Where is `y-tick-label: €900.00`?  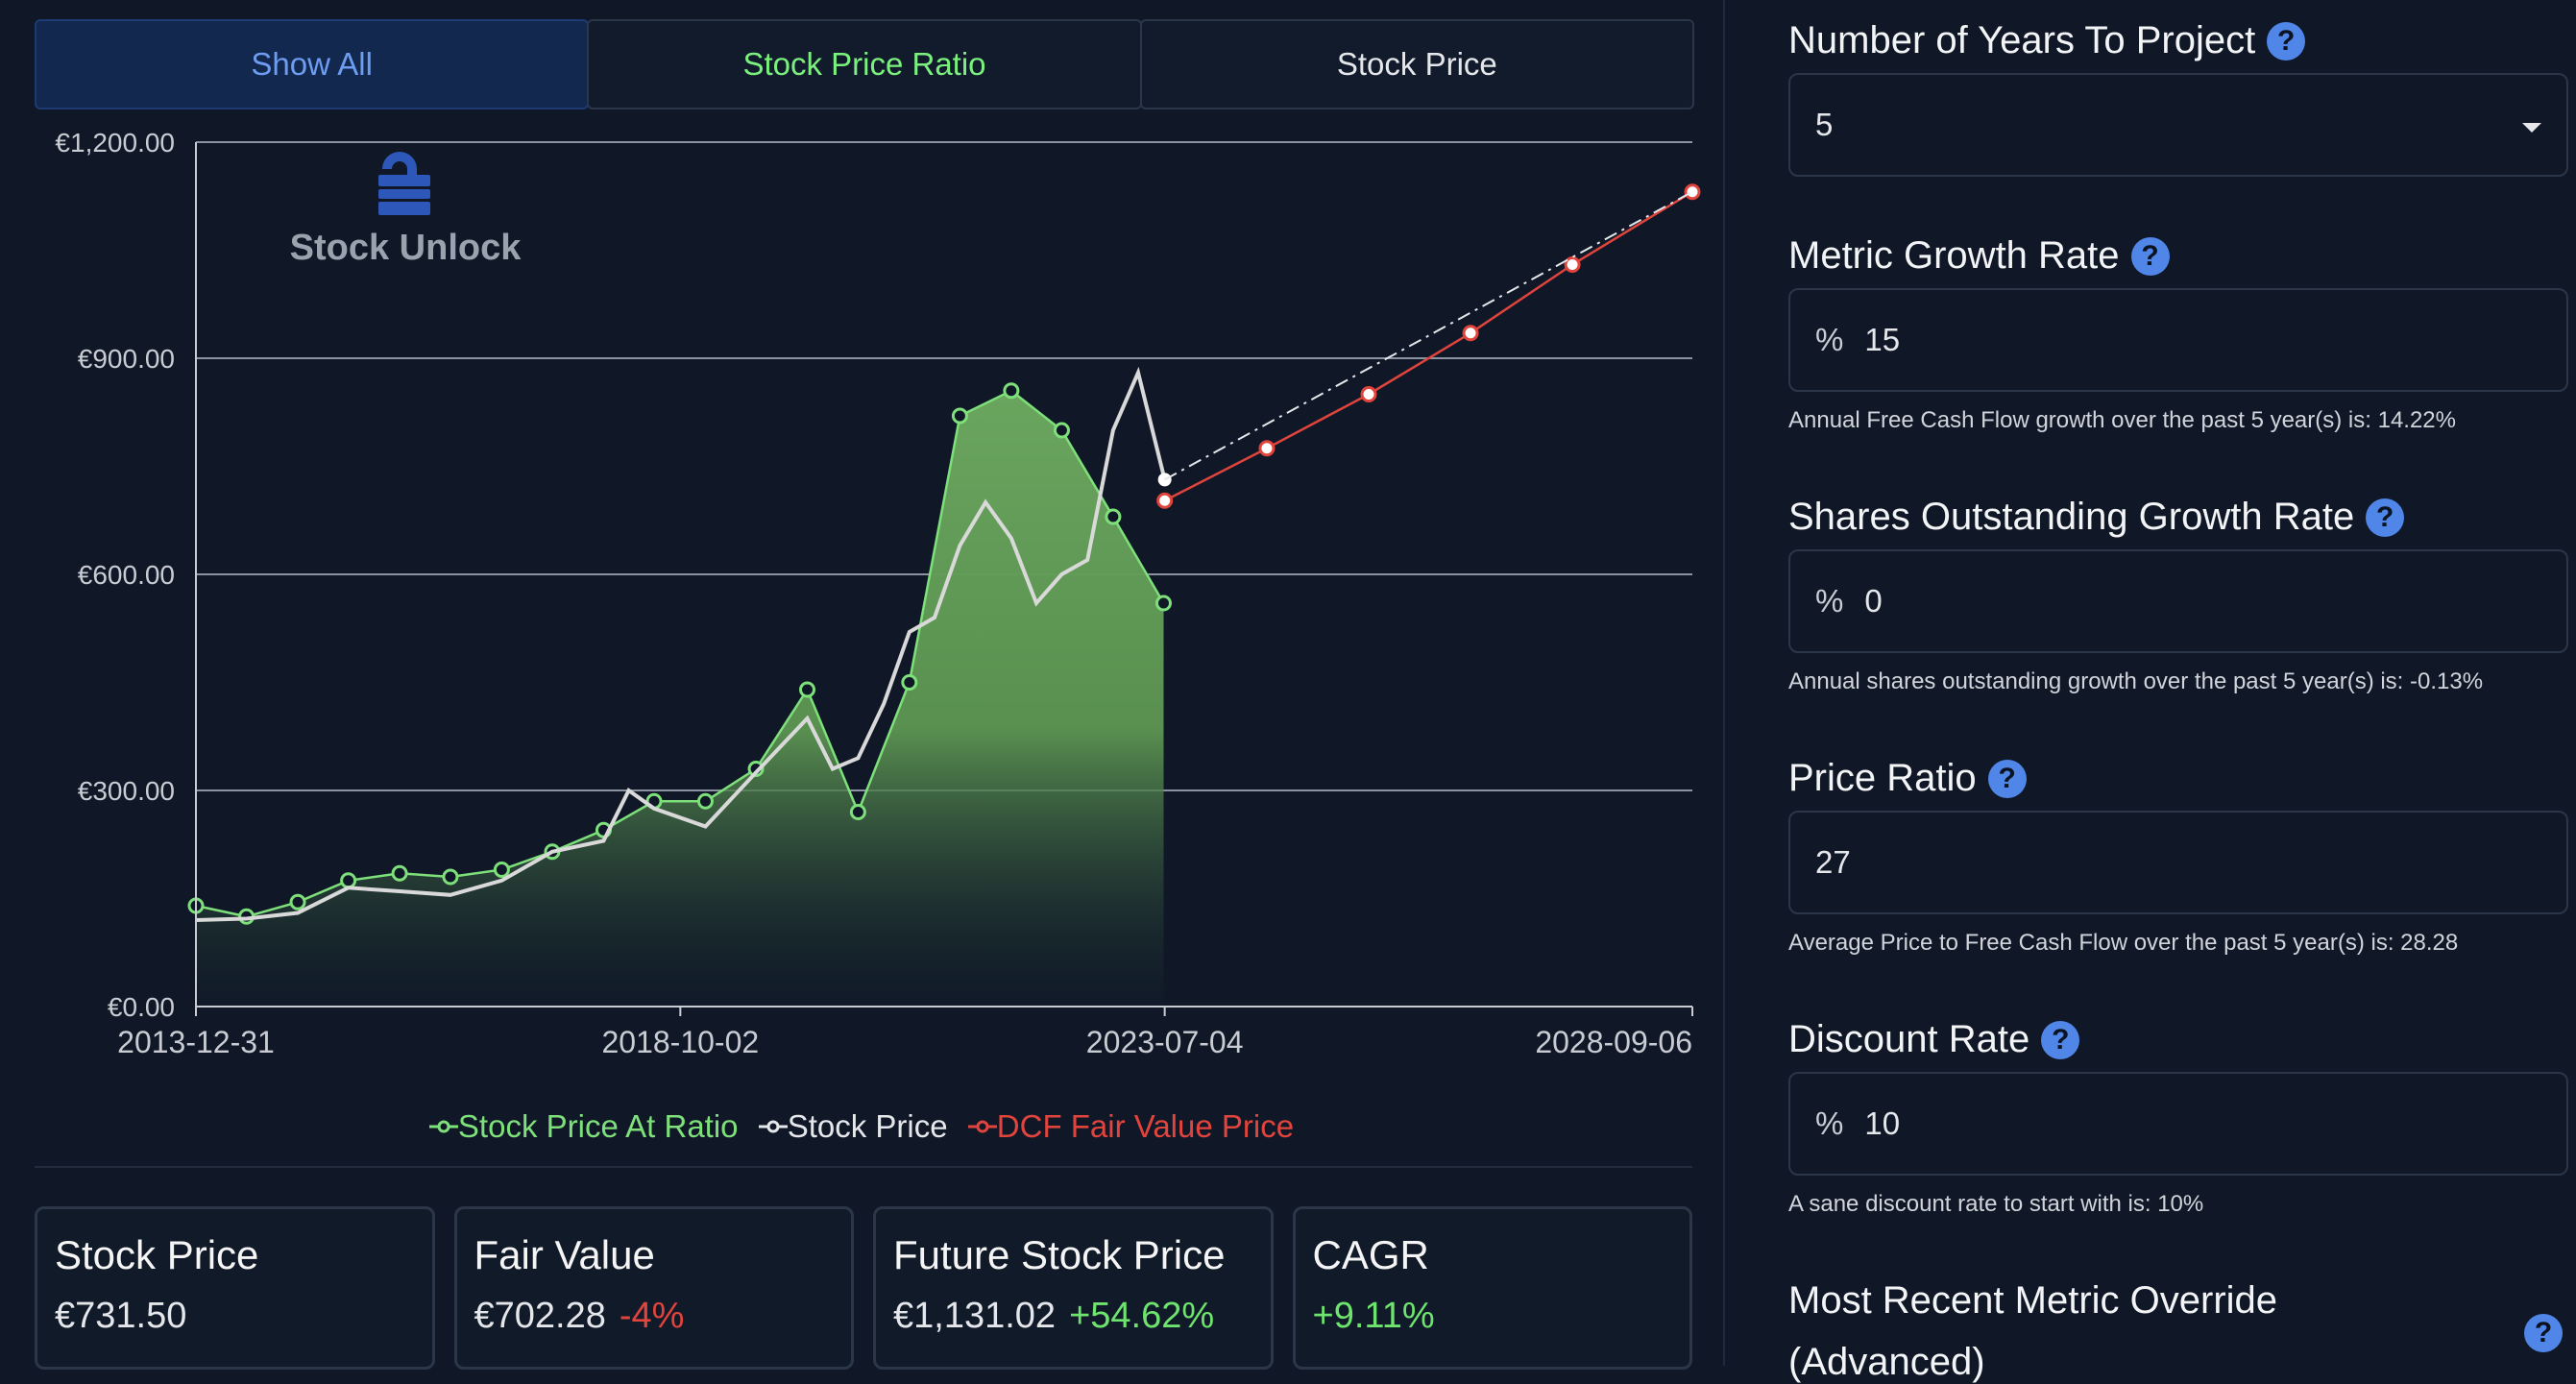 y-tick-label: €900.00 is located at coordinates (126, 359).